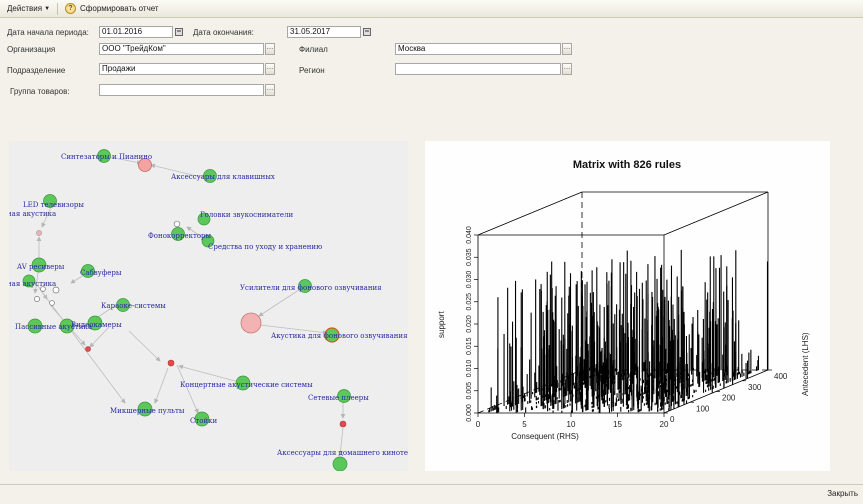 The width and height of the screenshot is (863, 504). Describe the element at coordinates (617, 424) in the screenshot. I see `x-tick-label: 15` at that location.